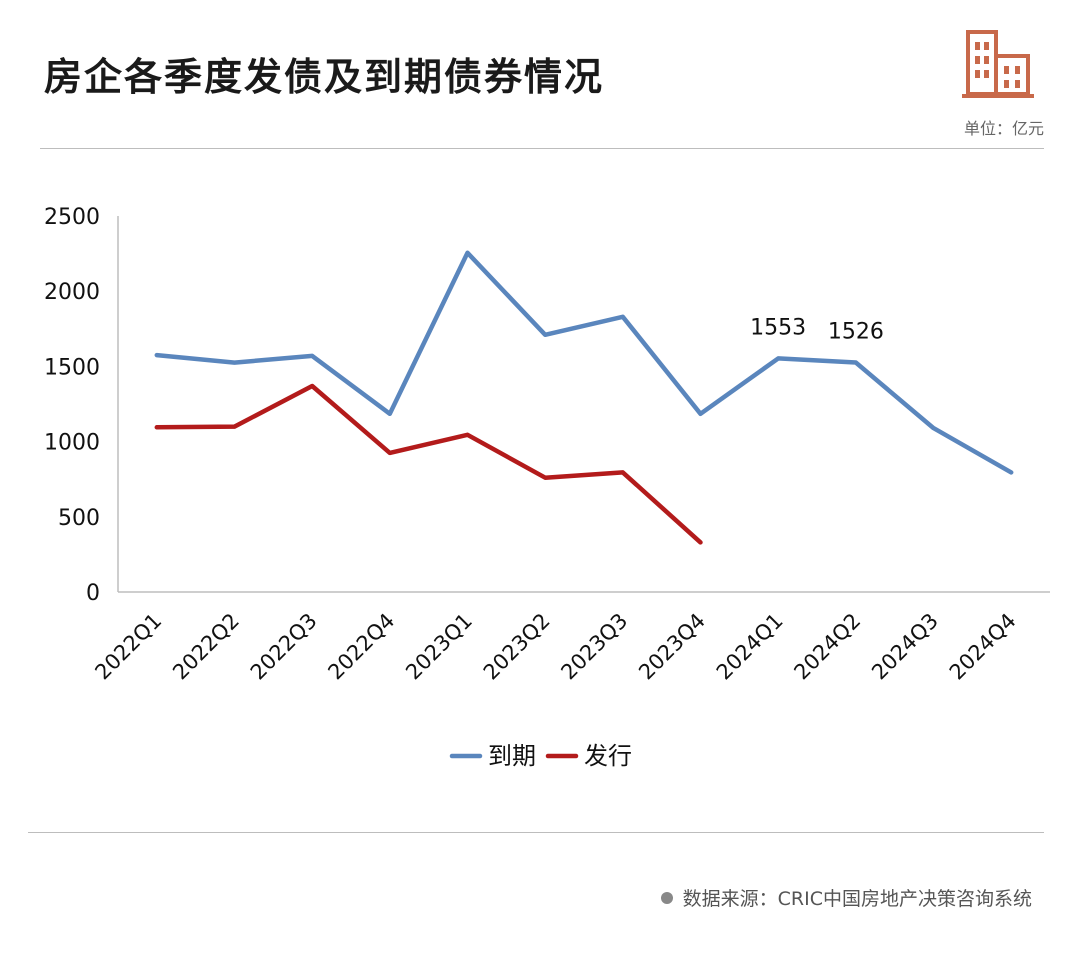 The height and width of the screenshot is (972, 1080). I want to click on data-label: 1526, so click(856, 331).